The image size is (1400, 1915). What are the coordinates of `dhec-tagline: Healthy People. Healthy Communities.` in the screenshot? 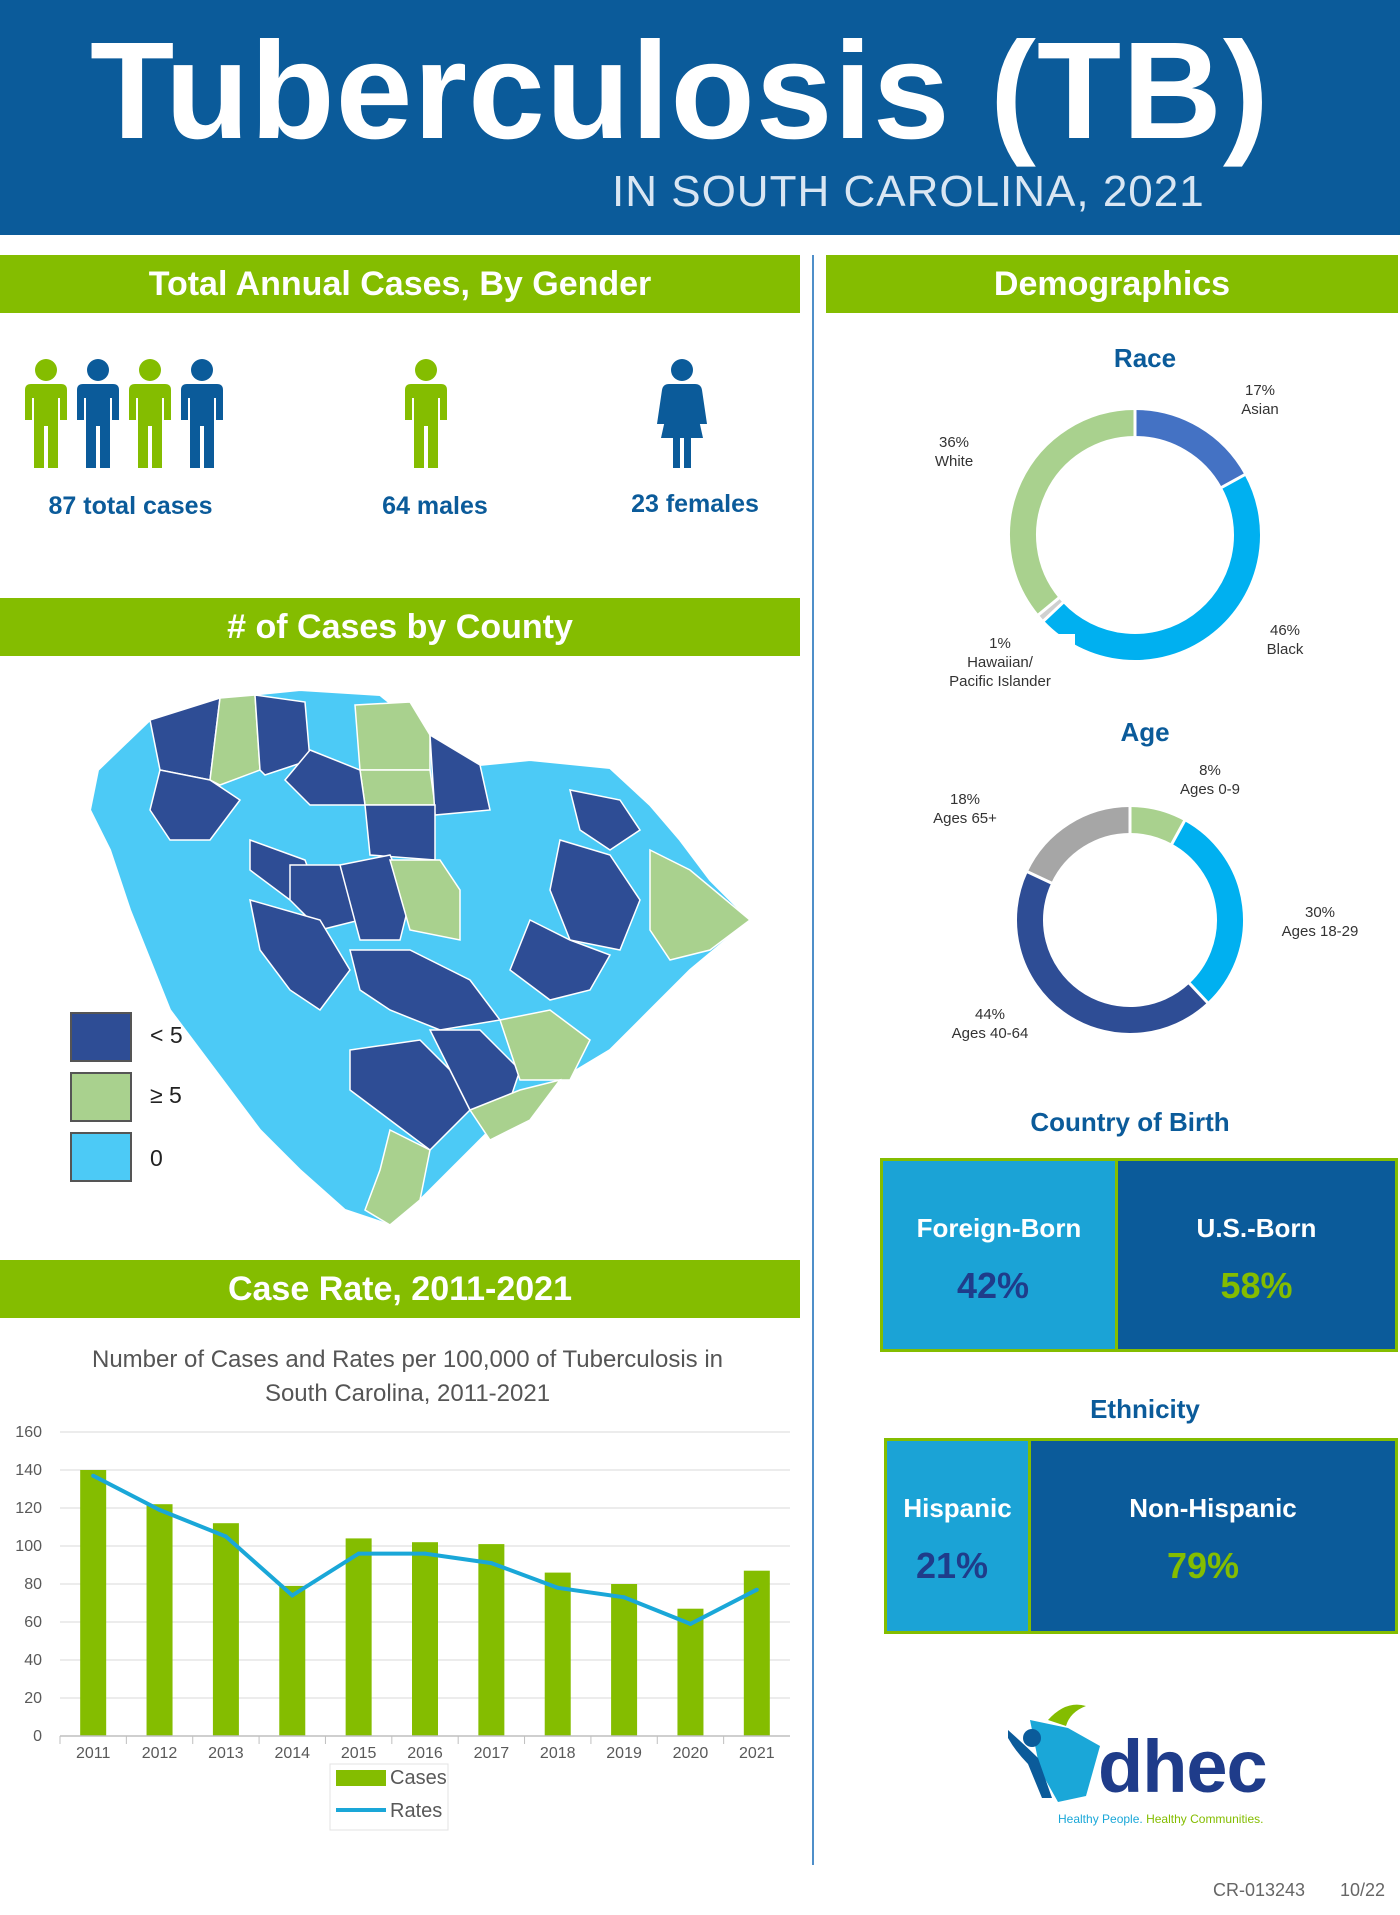 It's located at (1160, 1819).